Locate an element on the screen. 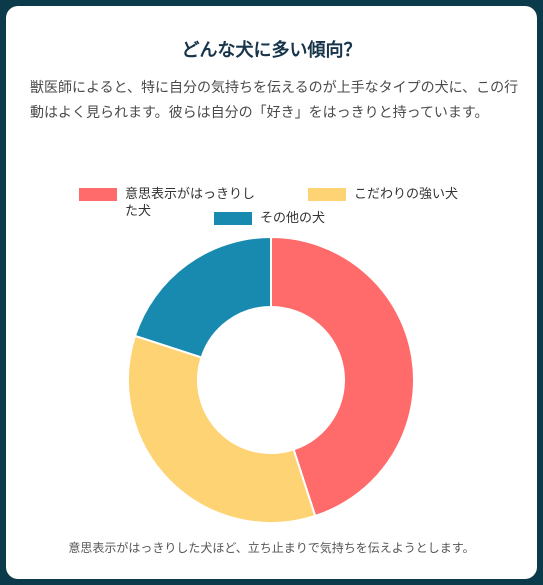 The height and width of the screenshot is (585, 543). legend-item-particular-dogs: こだわりの強い犬 is located at coordinates (383, 194).